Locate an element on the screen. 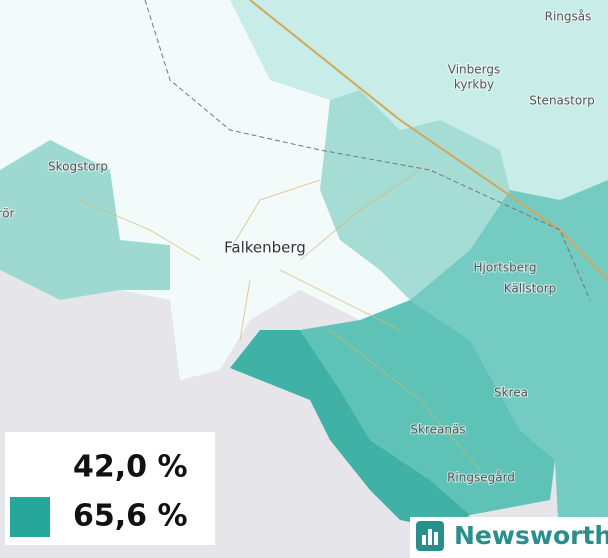 The width and height of the screenshot is (608, 558). place-label: Ringsås is located at coordinates (568, 17).